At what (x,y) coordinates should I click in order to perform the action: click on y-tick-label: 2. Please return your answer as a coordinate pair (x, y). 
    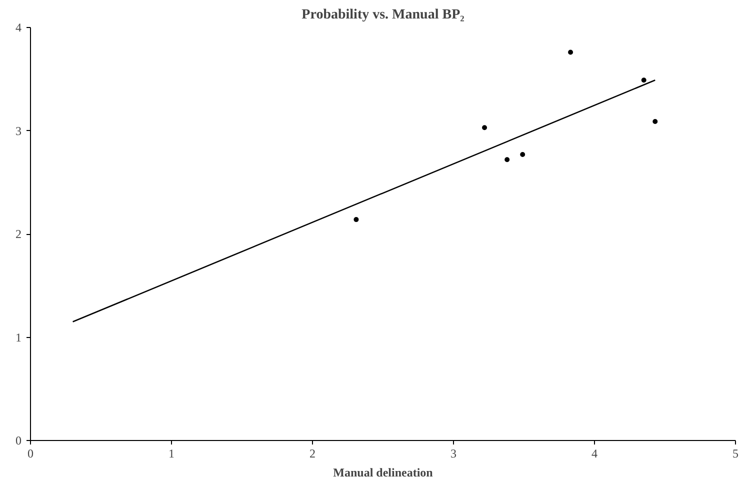
    Looking at the image, I should click on (19, 234).